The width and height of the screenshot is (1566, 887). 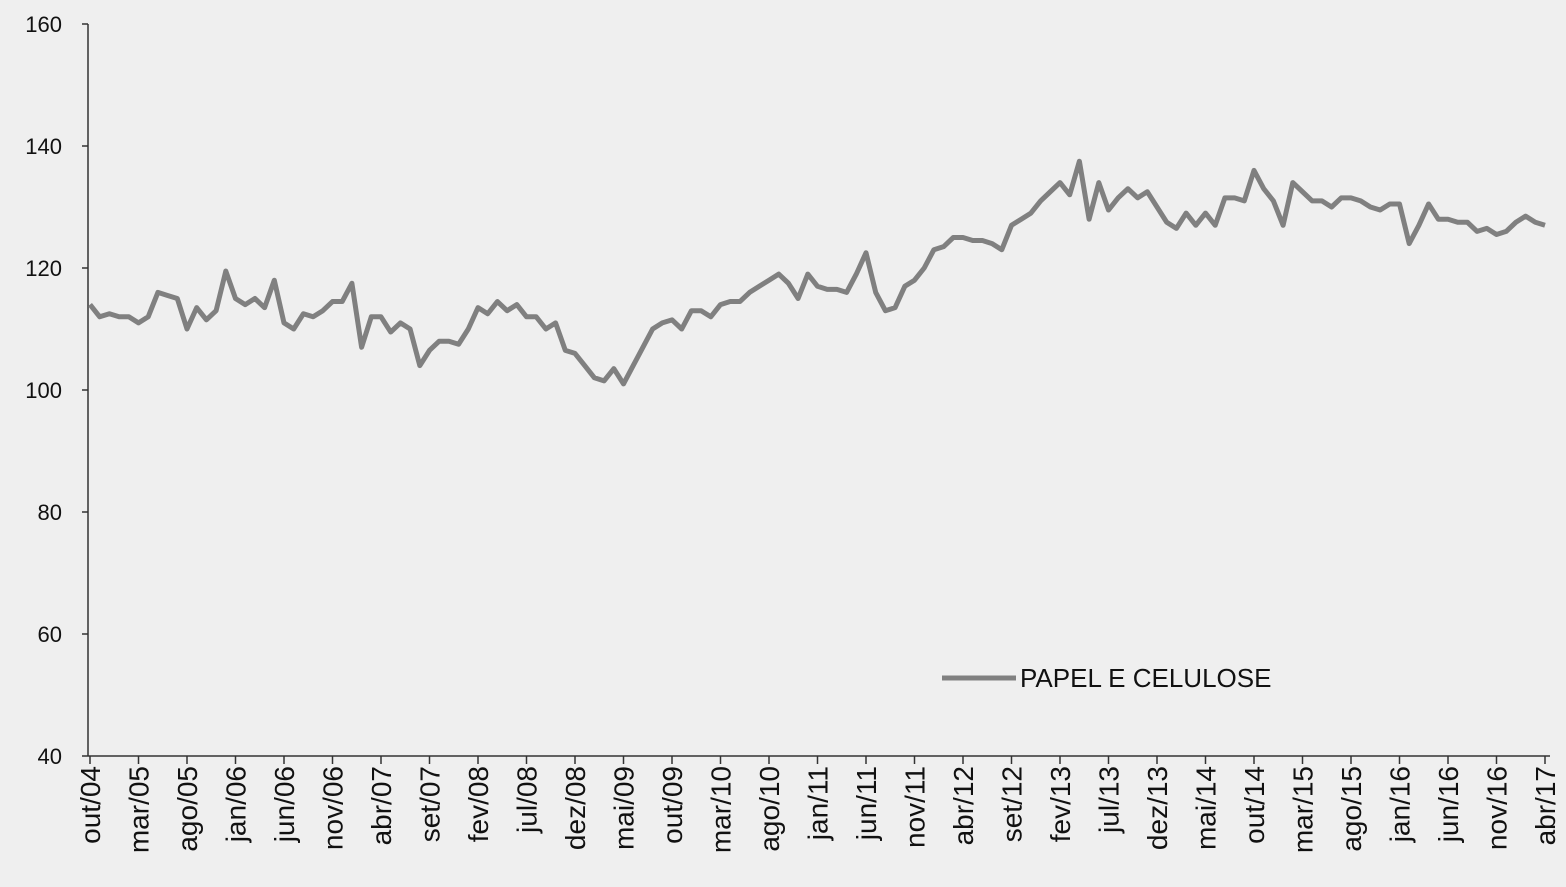 I want to click on x-tick-label: mar/05, so click(x=139, y=809).